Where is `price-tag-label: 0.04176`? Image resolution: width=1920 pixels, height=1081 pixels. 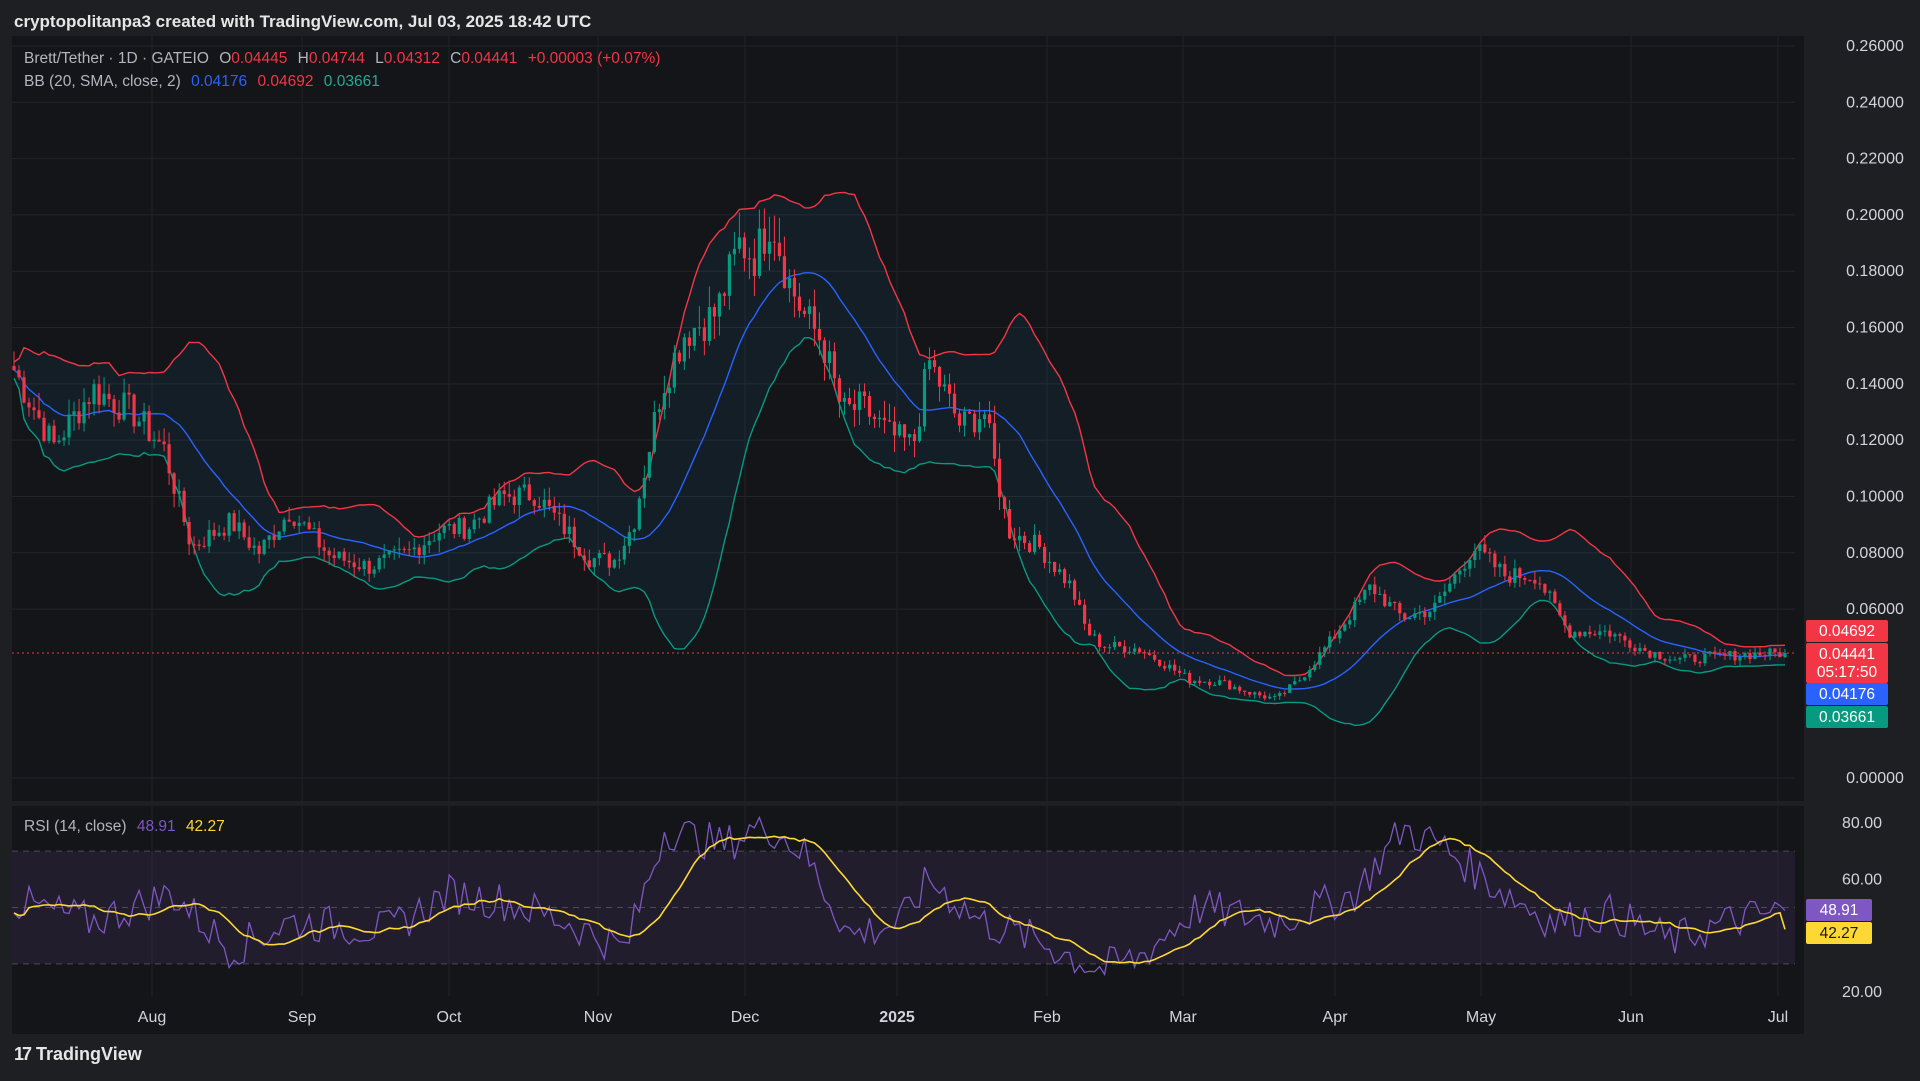 price-tag-label: 0.04176 is located at coordinates (1847, 694).